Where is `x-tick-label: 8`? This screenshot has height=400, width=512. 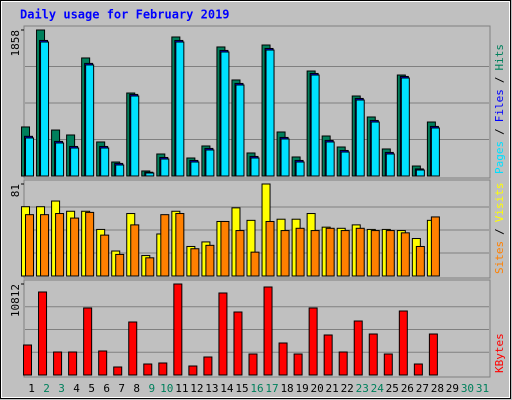 x-tick-label: 8 is located at coordinates (136, 388).